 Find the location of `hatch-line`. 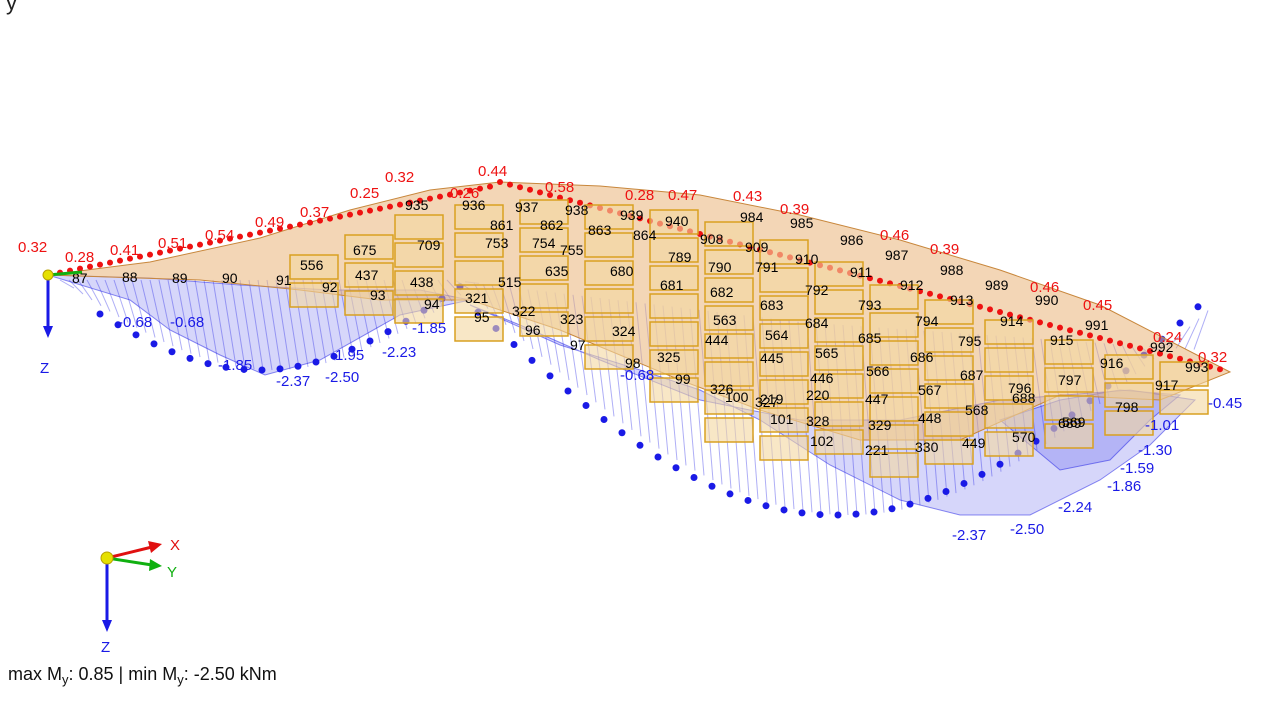

hatch-line is located at coordinates (148, 308).